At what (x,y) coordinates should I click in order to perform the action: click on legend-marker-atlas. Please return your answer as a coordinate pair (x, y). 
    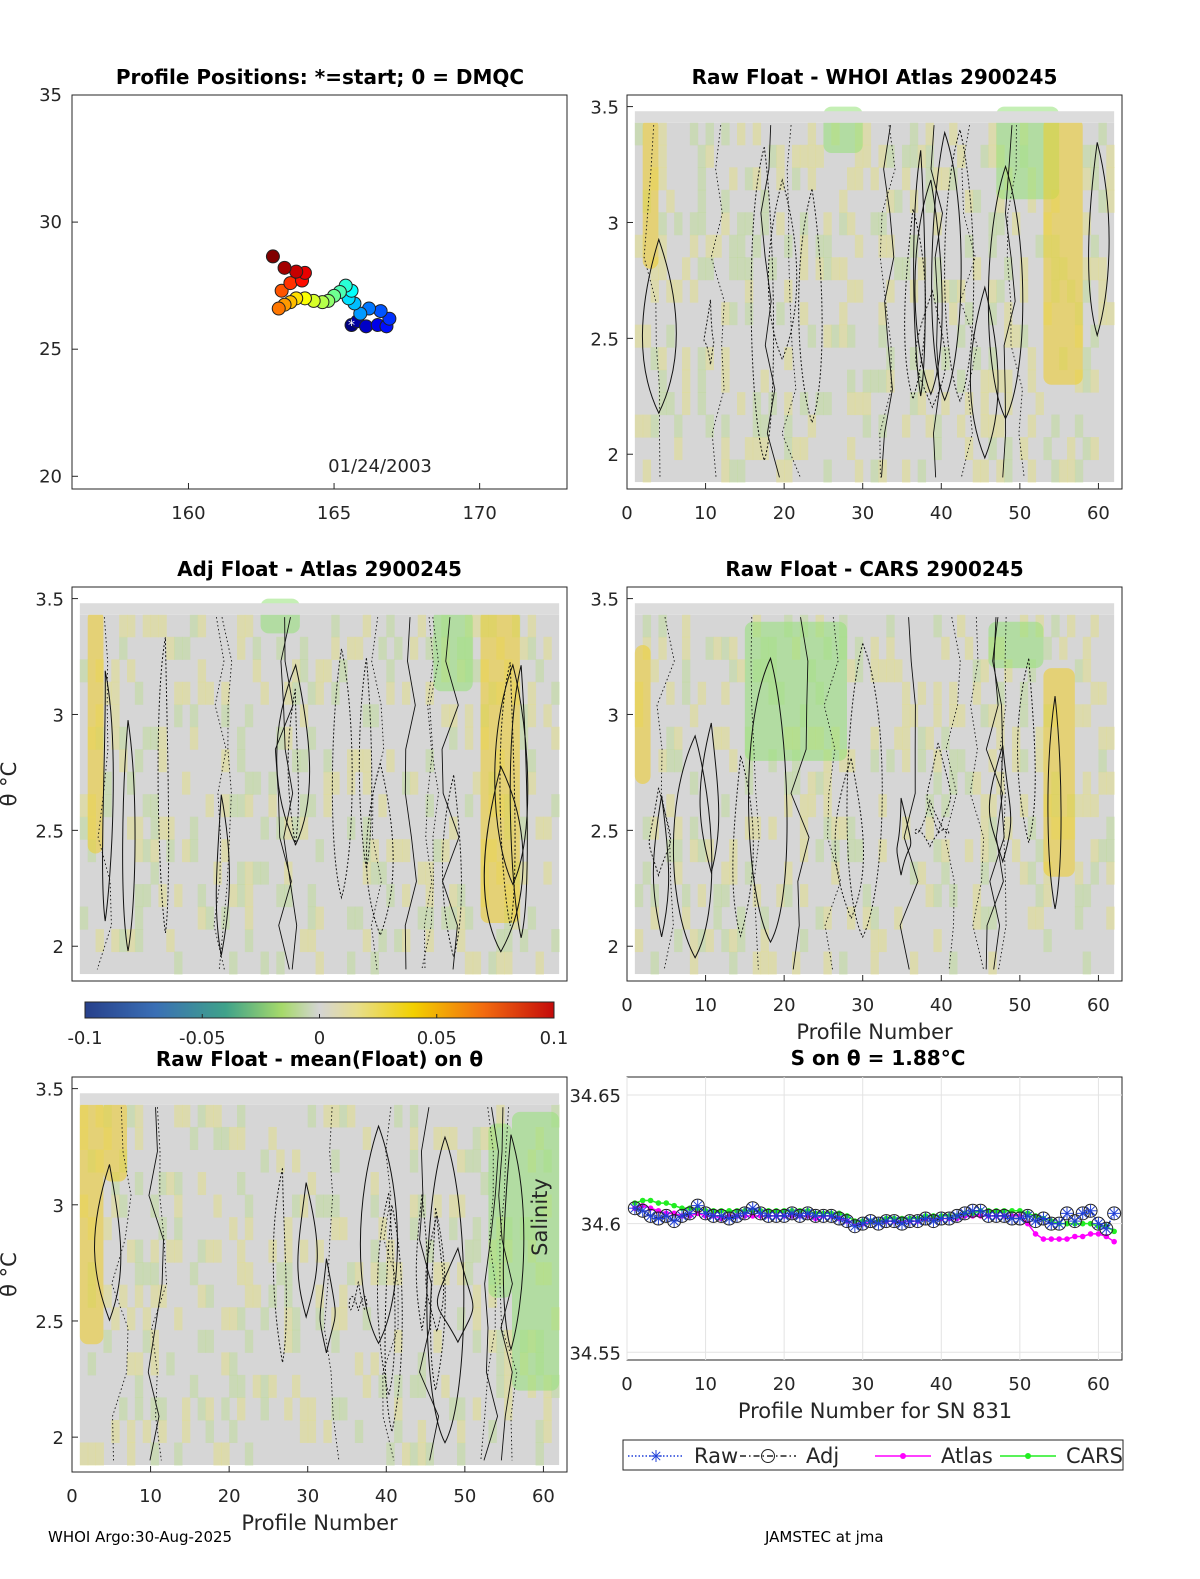
    Looking at the image, I should click on (903, 1456).